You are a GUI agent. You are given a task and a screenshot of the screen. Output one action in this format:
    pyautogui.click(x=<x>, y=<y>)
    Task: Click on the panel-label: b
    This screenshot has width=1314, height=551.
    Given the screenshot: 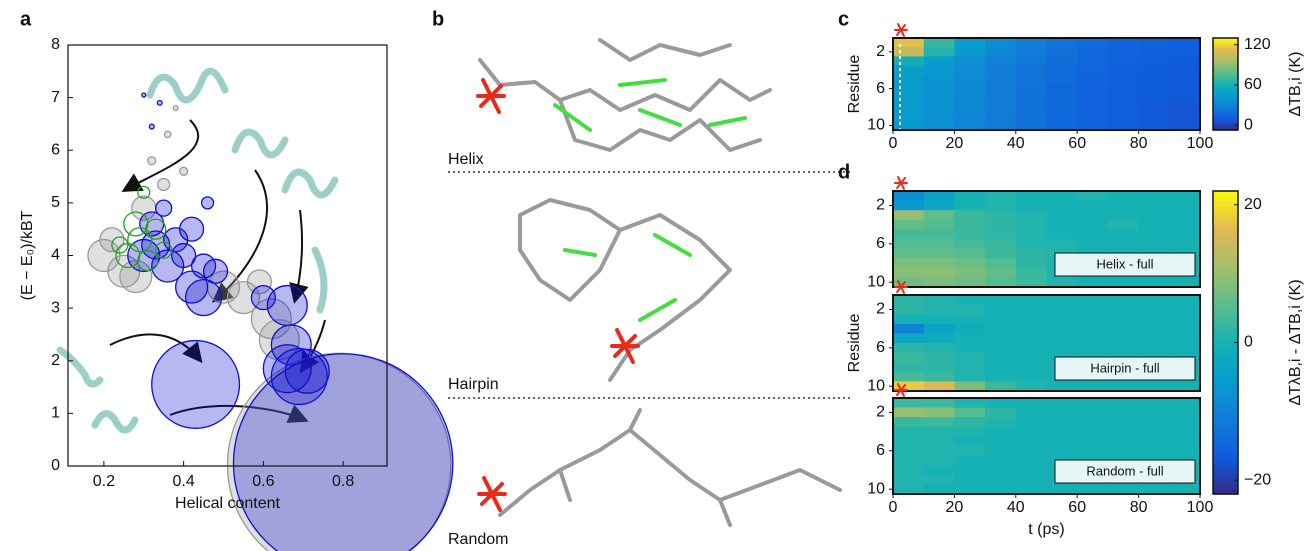 What is the action you would take?
    pyautogui.click(x=438, y=19)
    